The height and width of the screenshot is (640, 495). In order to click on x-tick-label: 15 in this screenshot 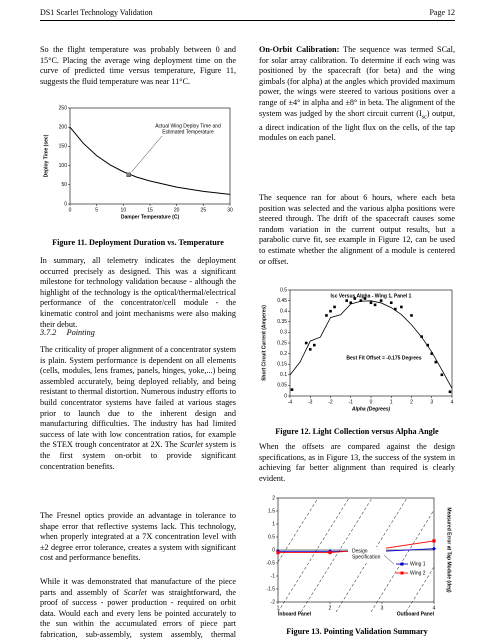, I will do `click(150, 210)`.